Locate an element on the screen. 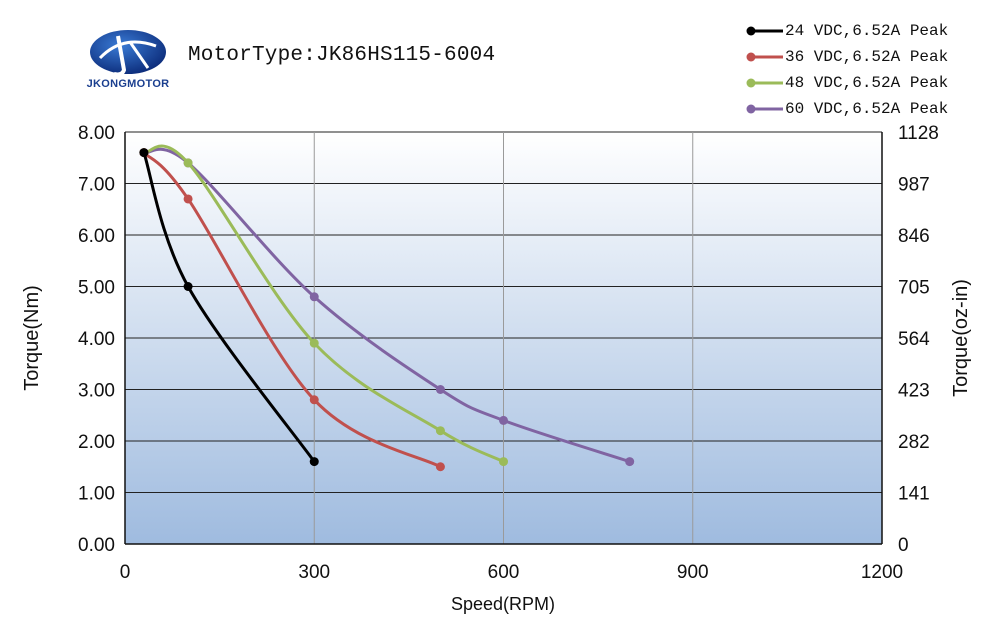  brand-name: JKONGMOTOR is located at coordinates (128, 84).